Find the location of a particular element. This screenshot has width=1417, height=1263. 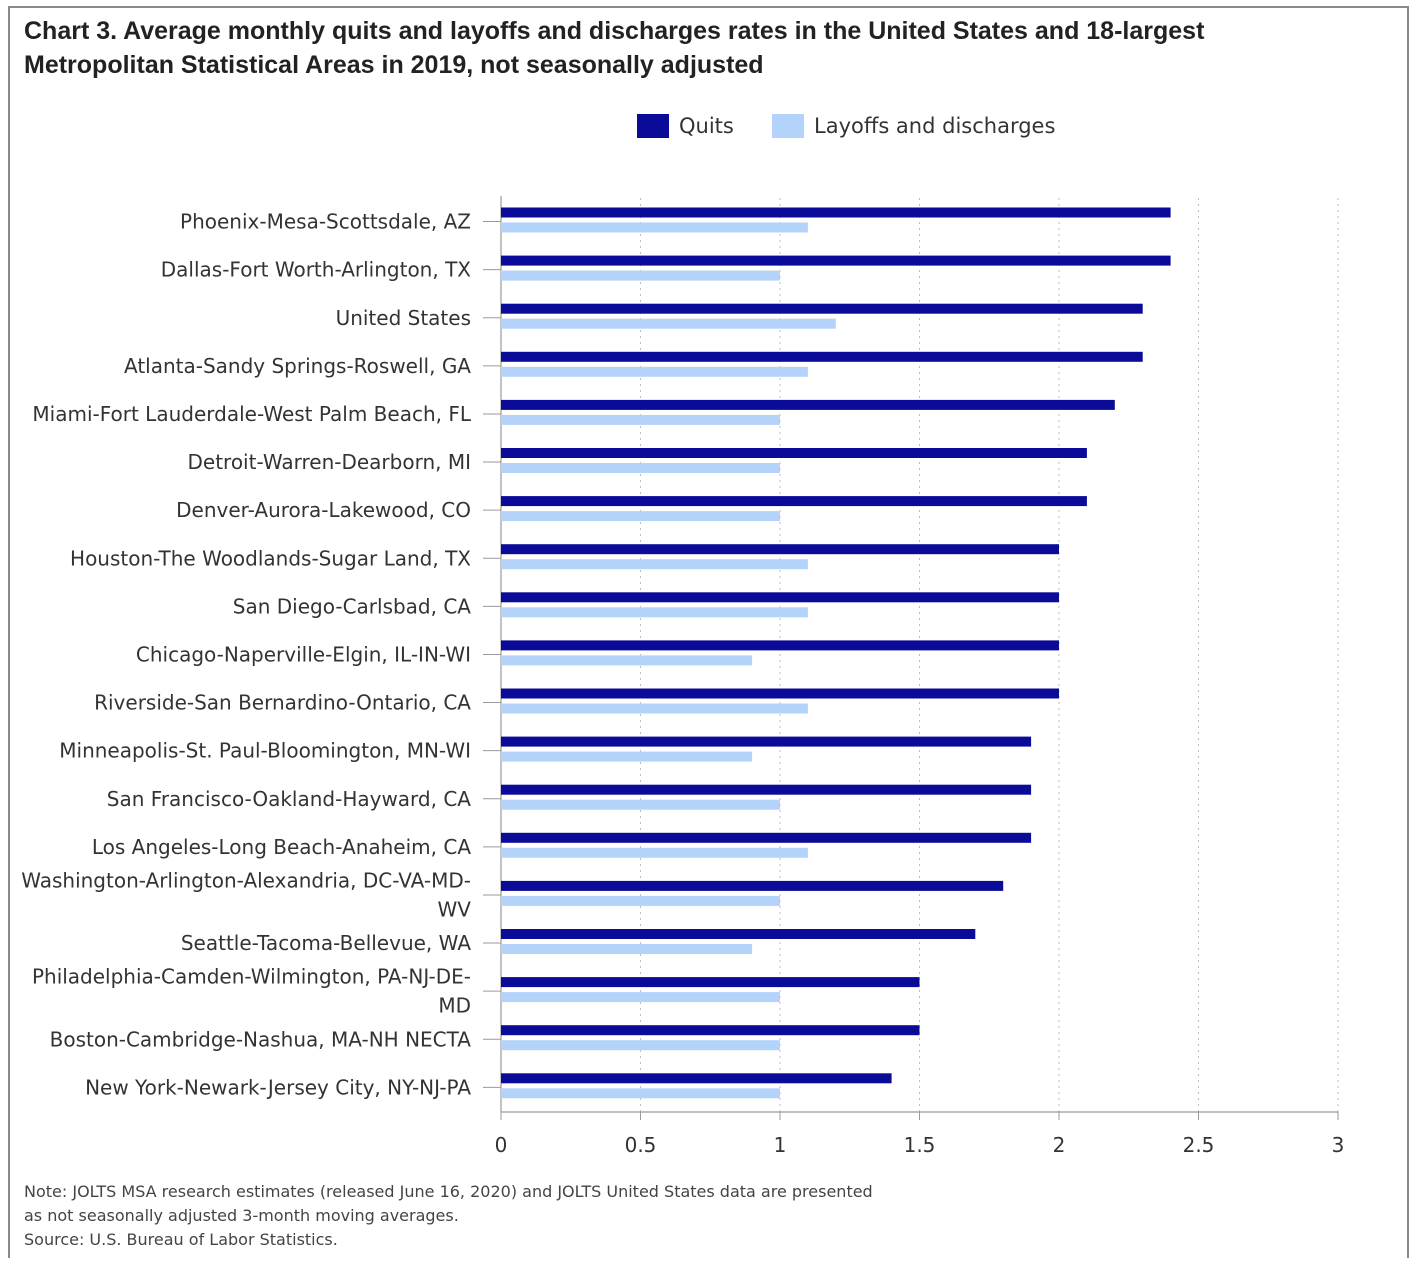

category-label: Riverside-San Bernardino-Ontario, CA is located at coordinates (282, 703).